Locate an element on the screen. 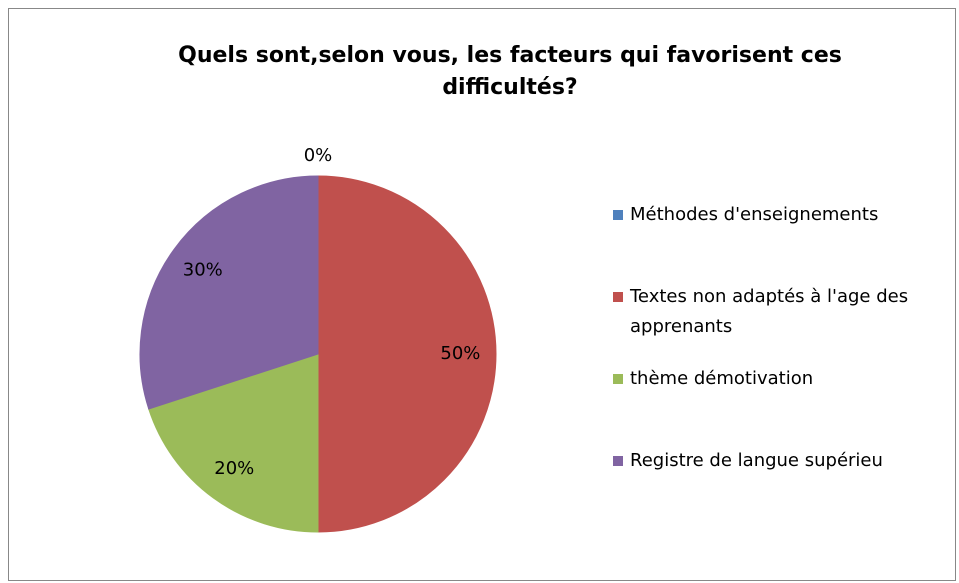 This screenshot has width=959, height=583. legend-label: Registre de langue supérieu is located at coordinates (756, 460).